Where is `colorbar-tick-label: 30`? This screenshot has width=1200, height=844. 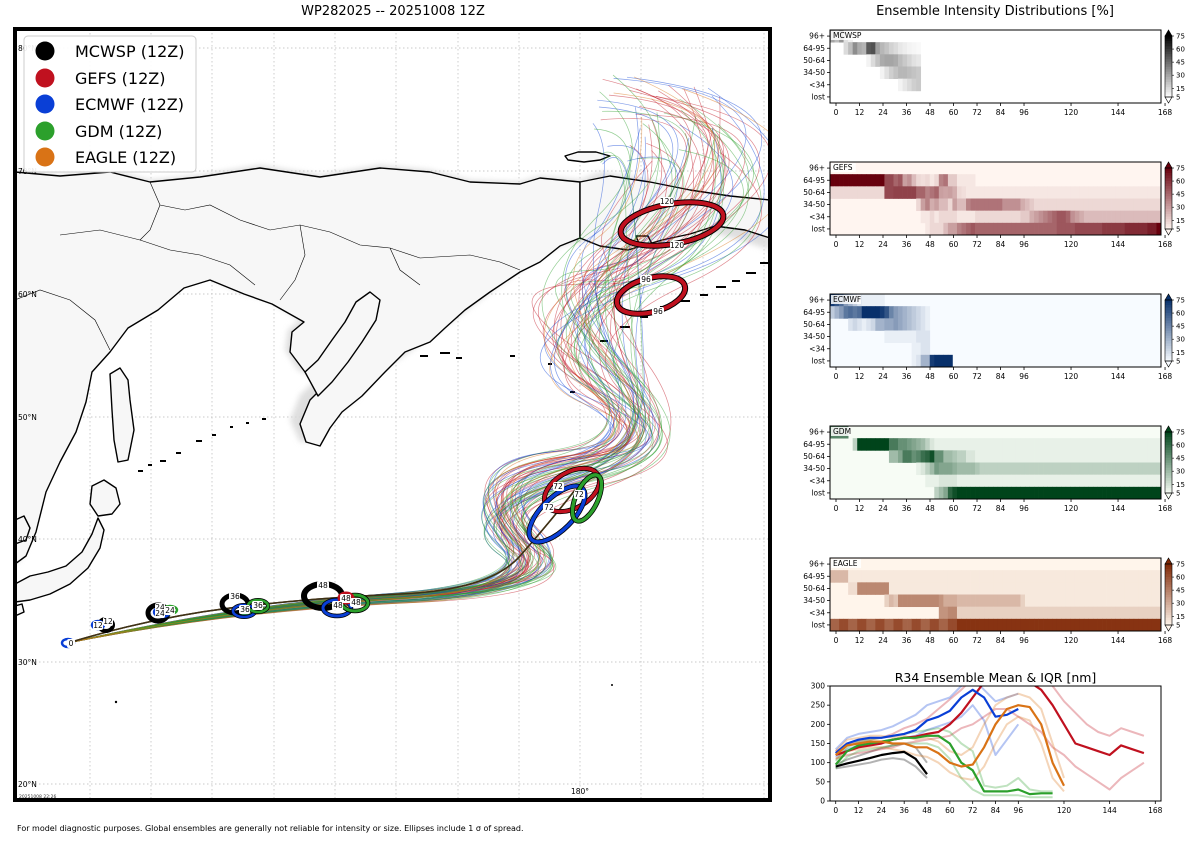 colorbar-tick-label: 30 is located at coordinates (1180, 76).